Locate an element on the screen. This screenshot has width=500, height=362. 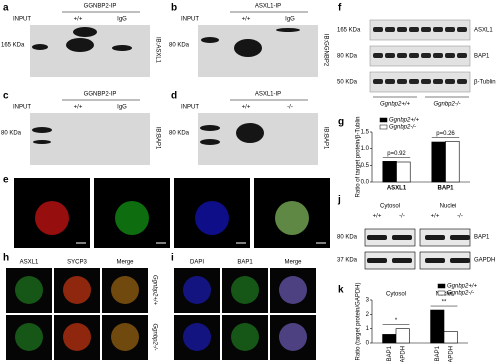
panel-label: j is located at coordinates (339, 200).